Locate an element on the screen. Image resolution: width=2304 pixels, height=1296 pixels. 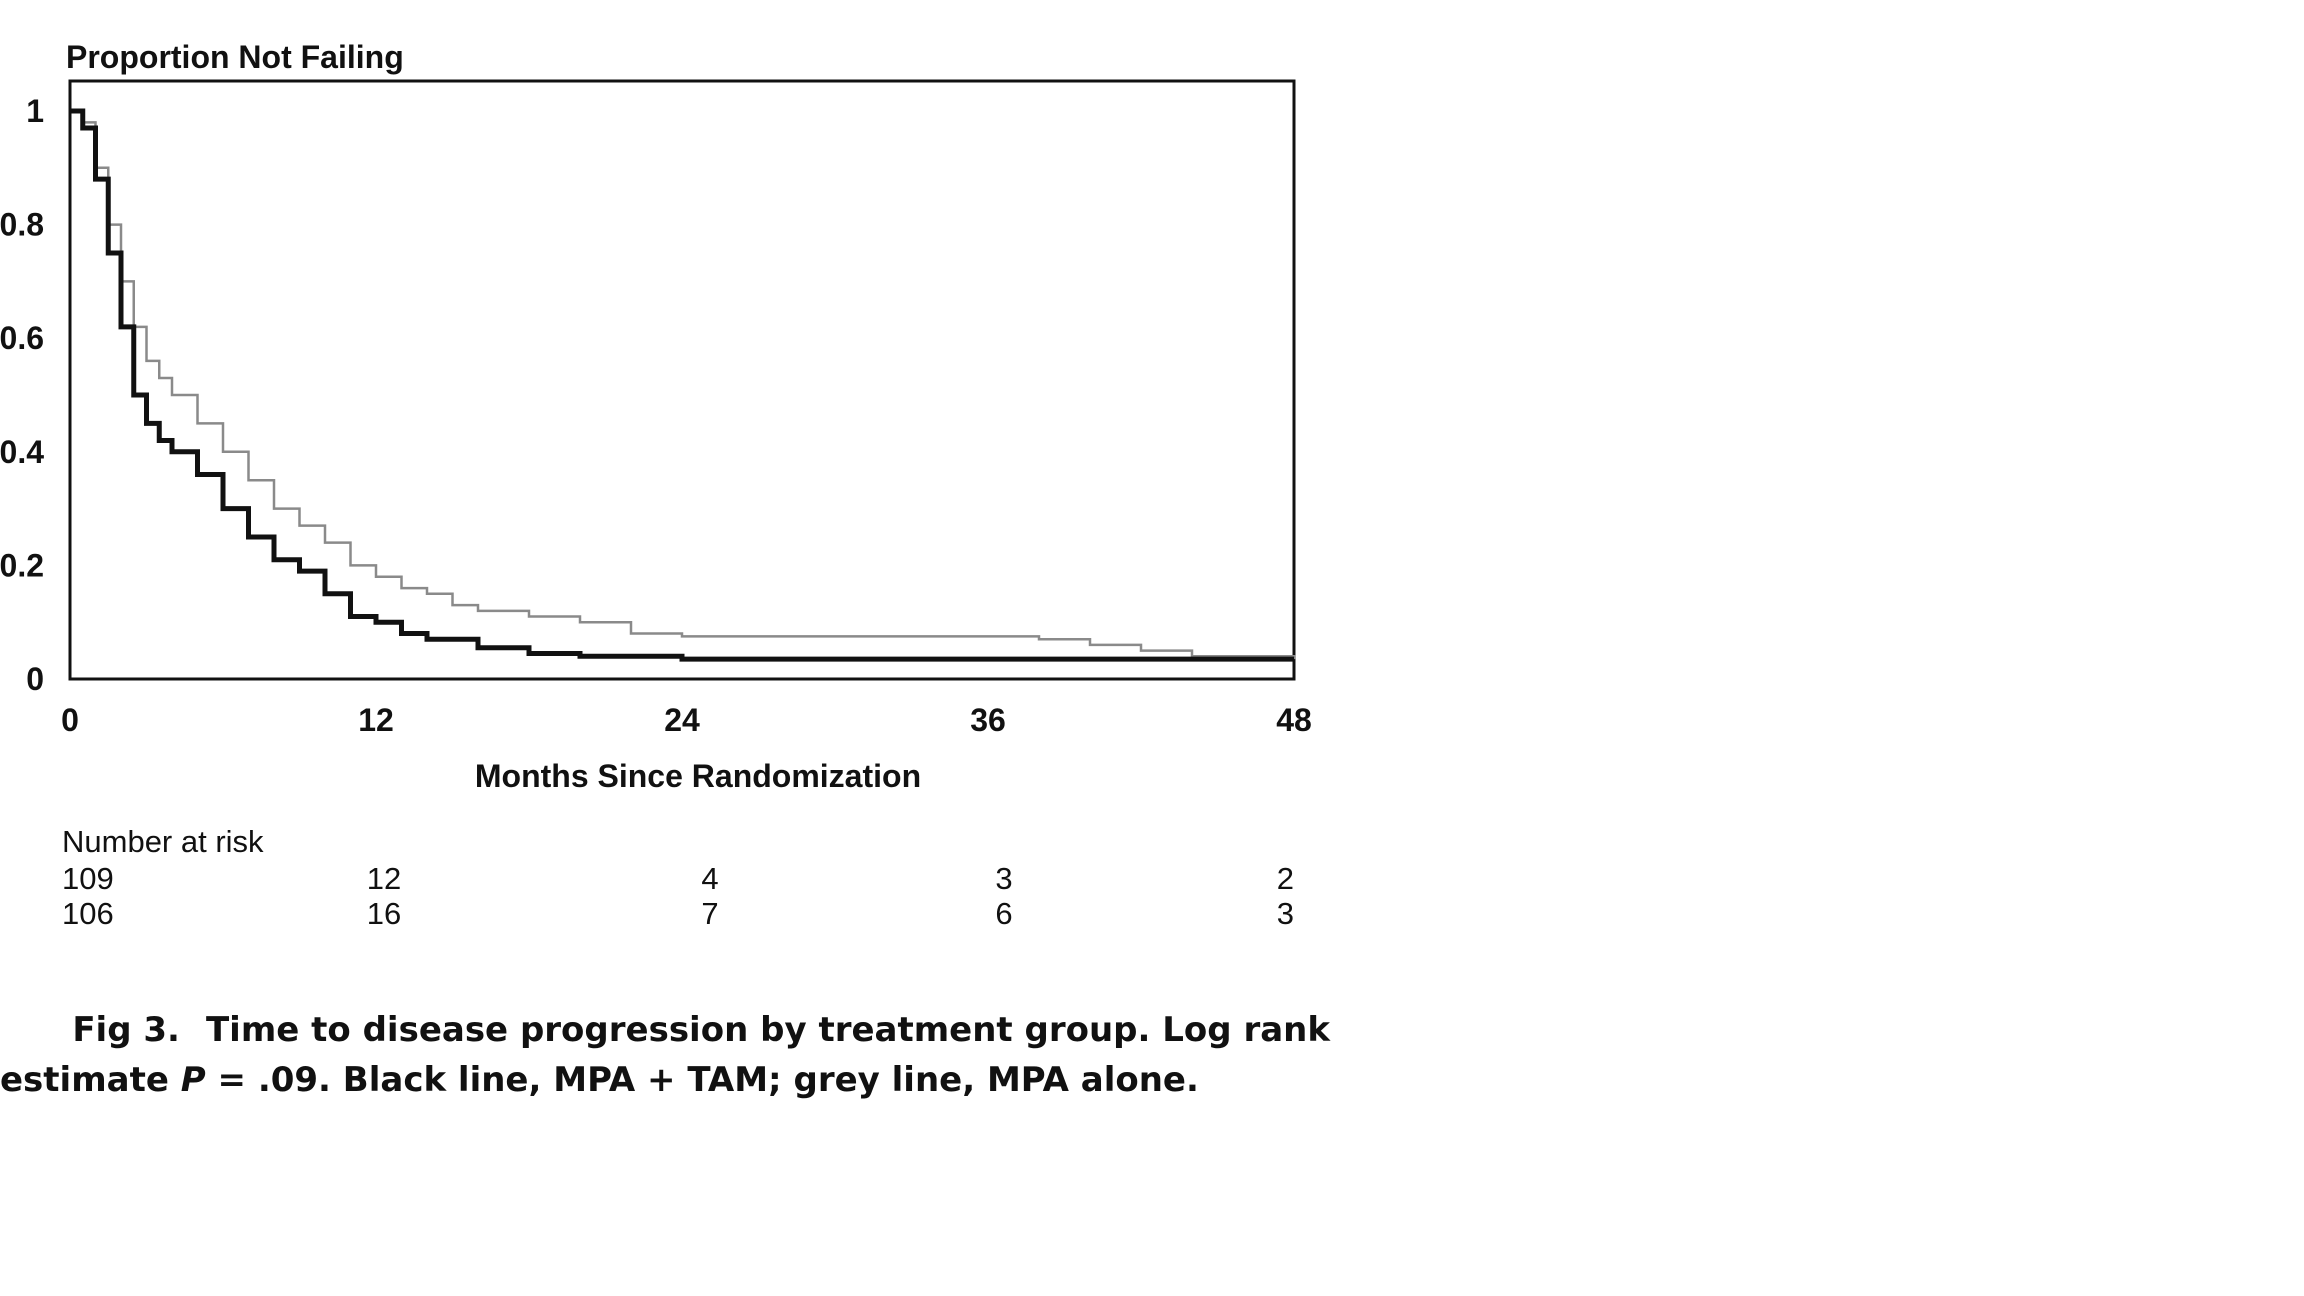
y-tick-label: 0 is located at coordinates (35, 679).